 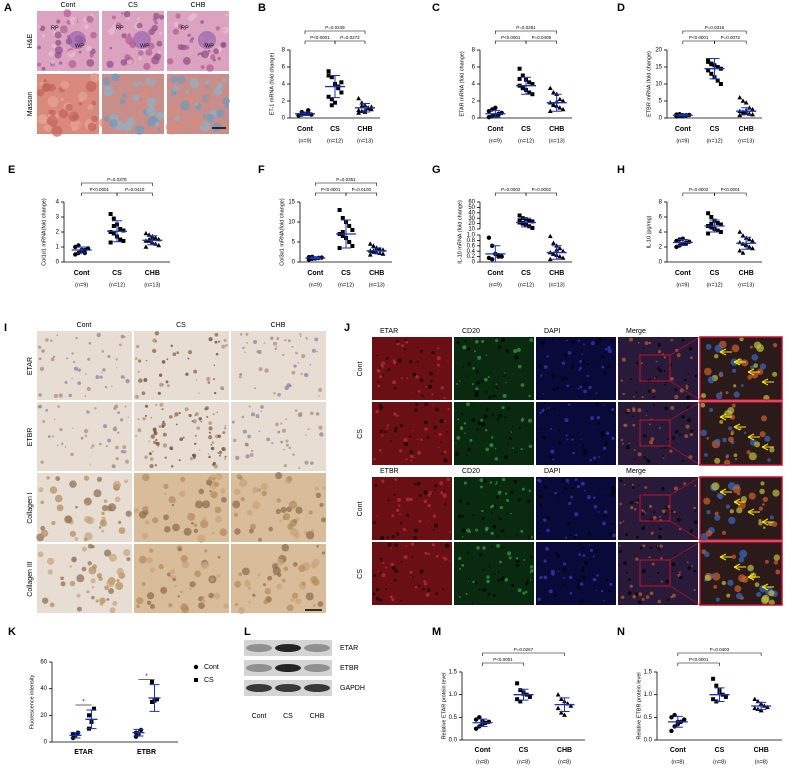 I want to click on arrow, so click(x=725, y=557).